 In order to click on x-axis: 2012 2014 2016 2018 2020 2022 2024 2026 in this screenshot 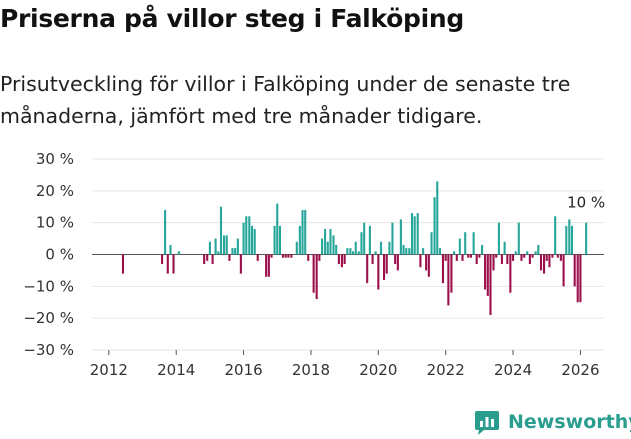, I will do `click(345, 364)`.